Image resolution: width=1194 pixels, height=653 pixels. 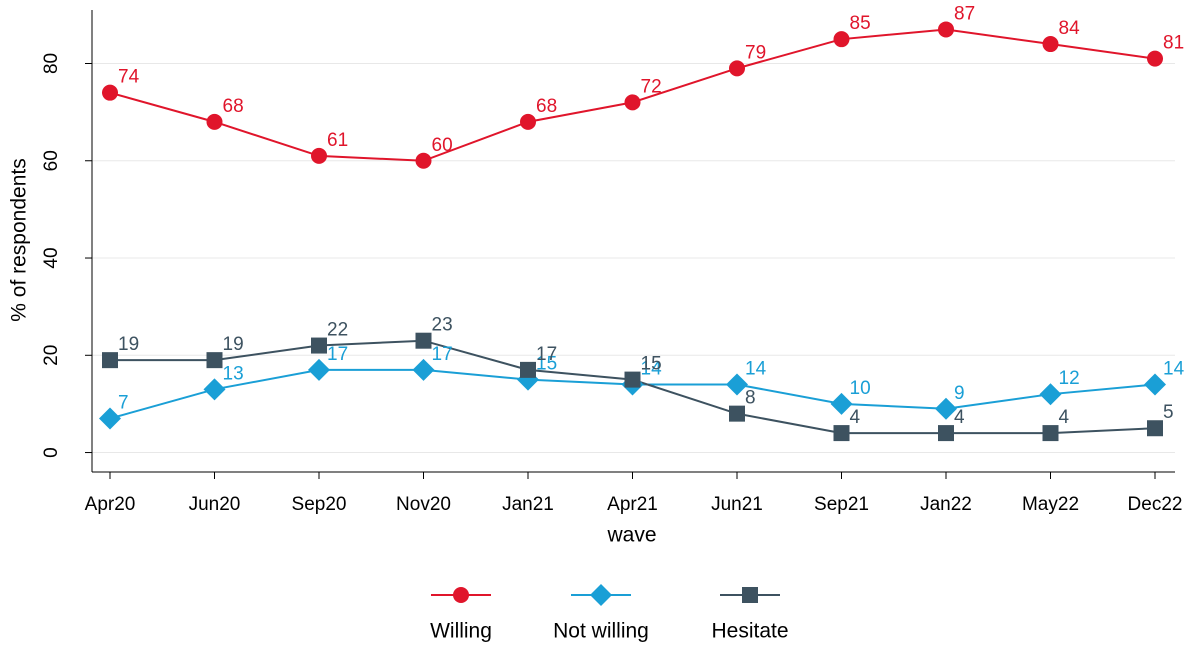 I want to click on data-label: 84, so click(x=1070, y=28).